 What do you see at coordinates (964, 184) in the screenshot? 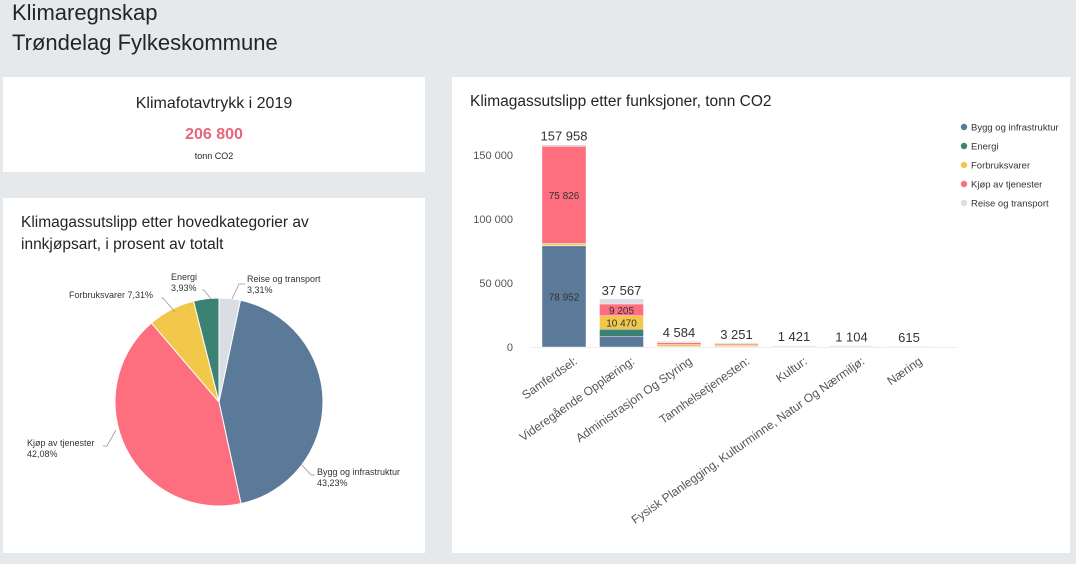
I see `legend-marker-kjop-av-tjenester` at bounding box center [964, 184].